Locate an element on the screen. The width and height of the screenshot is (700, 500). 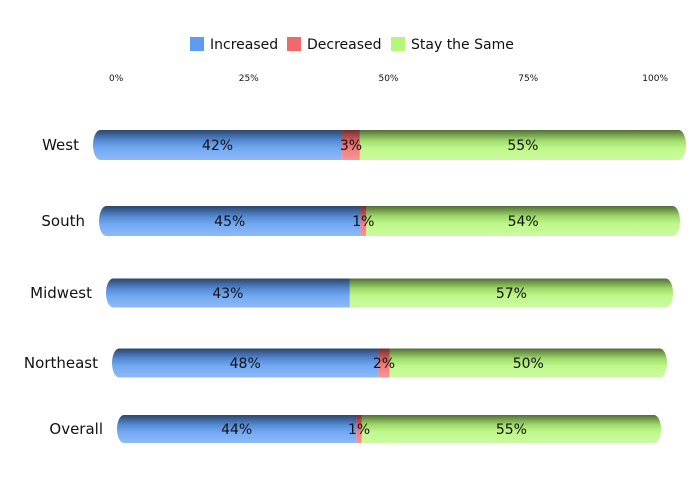
legend-label-stay-the-same: Stay the Same is located at coordinates (462, 45).